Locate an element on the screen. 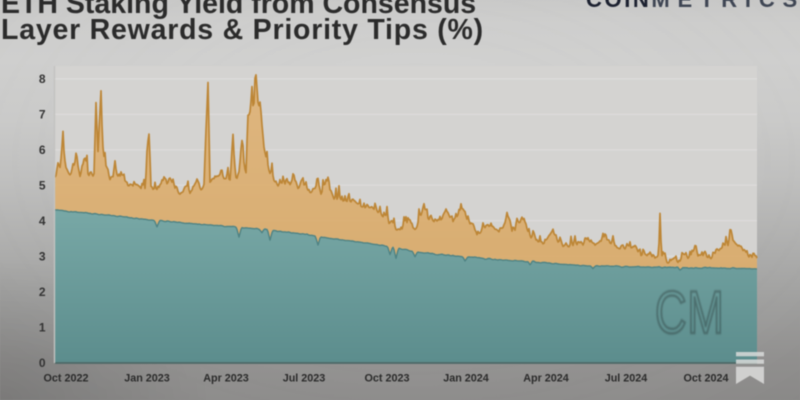 The image size is (800, 400). svg-text: 8 is located at coordinates (42, 79).